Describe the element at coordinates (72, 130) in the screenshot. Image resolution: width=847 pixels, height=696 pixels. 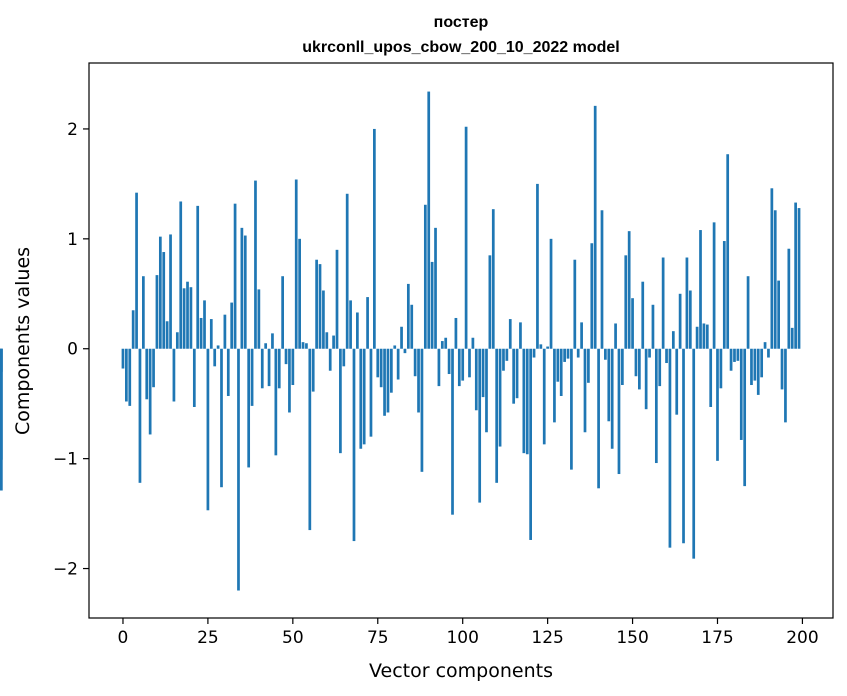
I see `y-tick-label: 2` at that location.